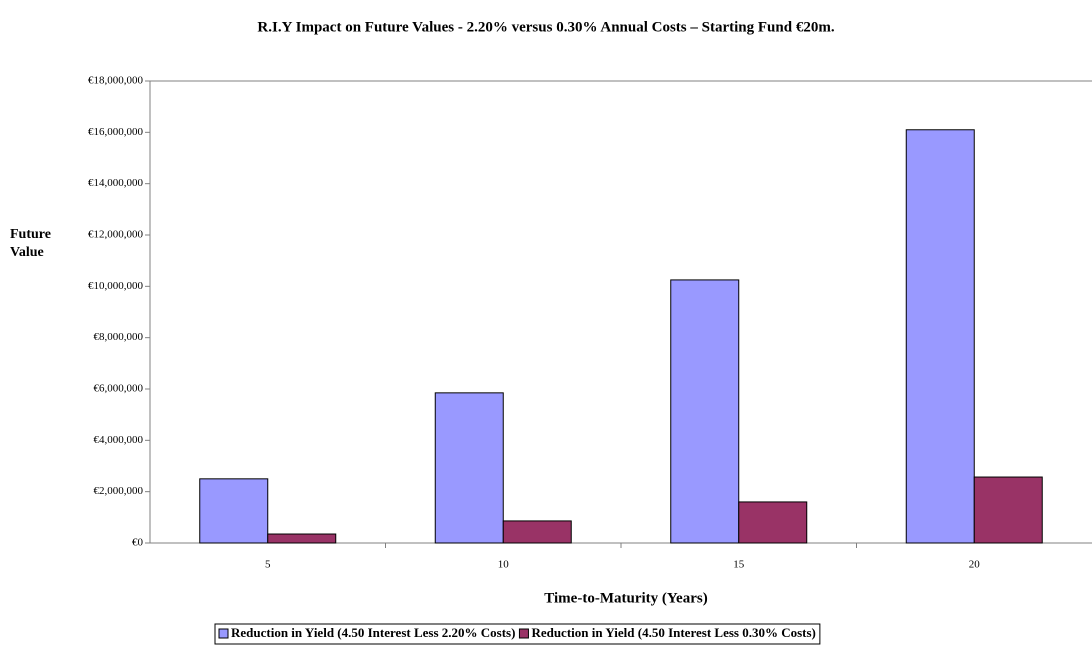 Image resolution: width=1092 pixels, height=652 pixels. Describe the element at coordinates (975, 565) in the screenshot. I see `x-tick-label: 20` at that location.